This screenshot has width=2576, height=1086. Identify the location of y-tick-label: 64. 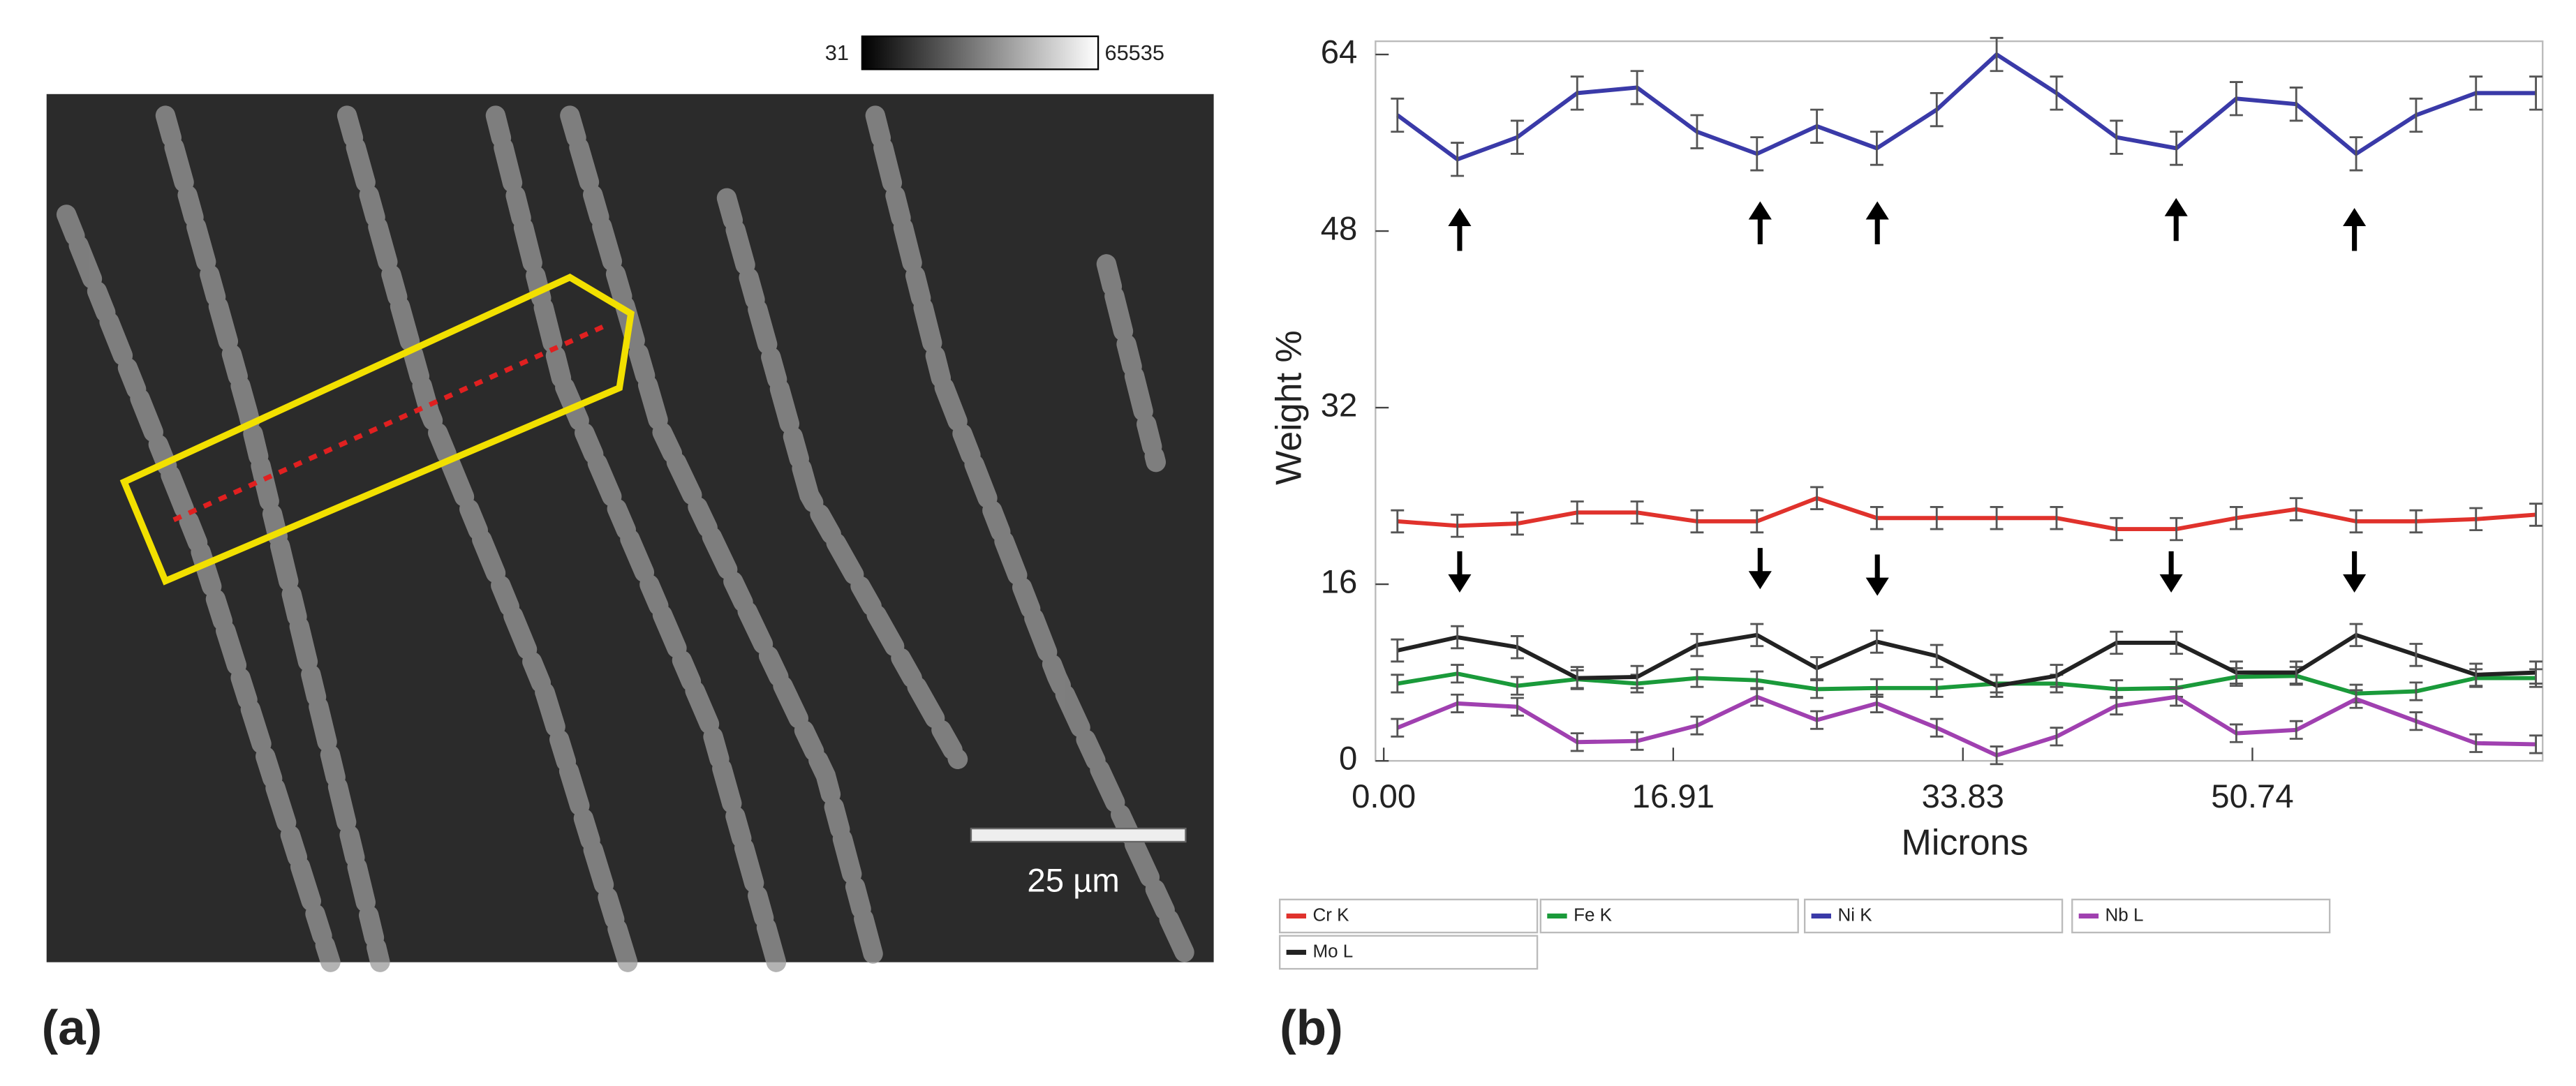
(1339, 52).